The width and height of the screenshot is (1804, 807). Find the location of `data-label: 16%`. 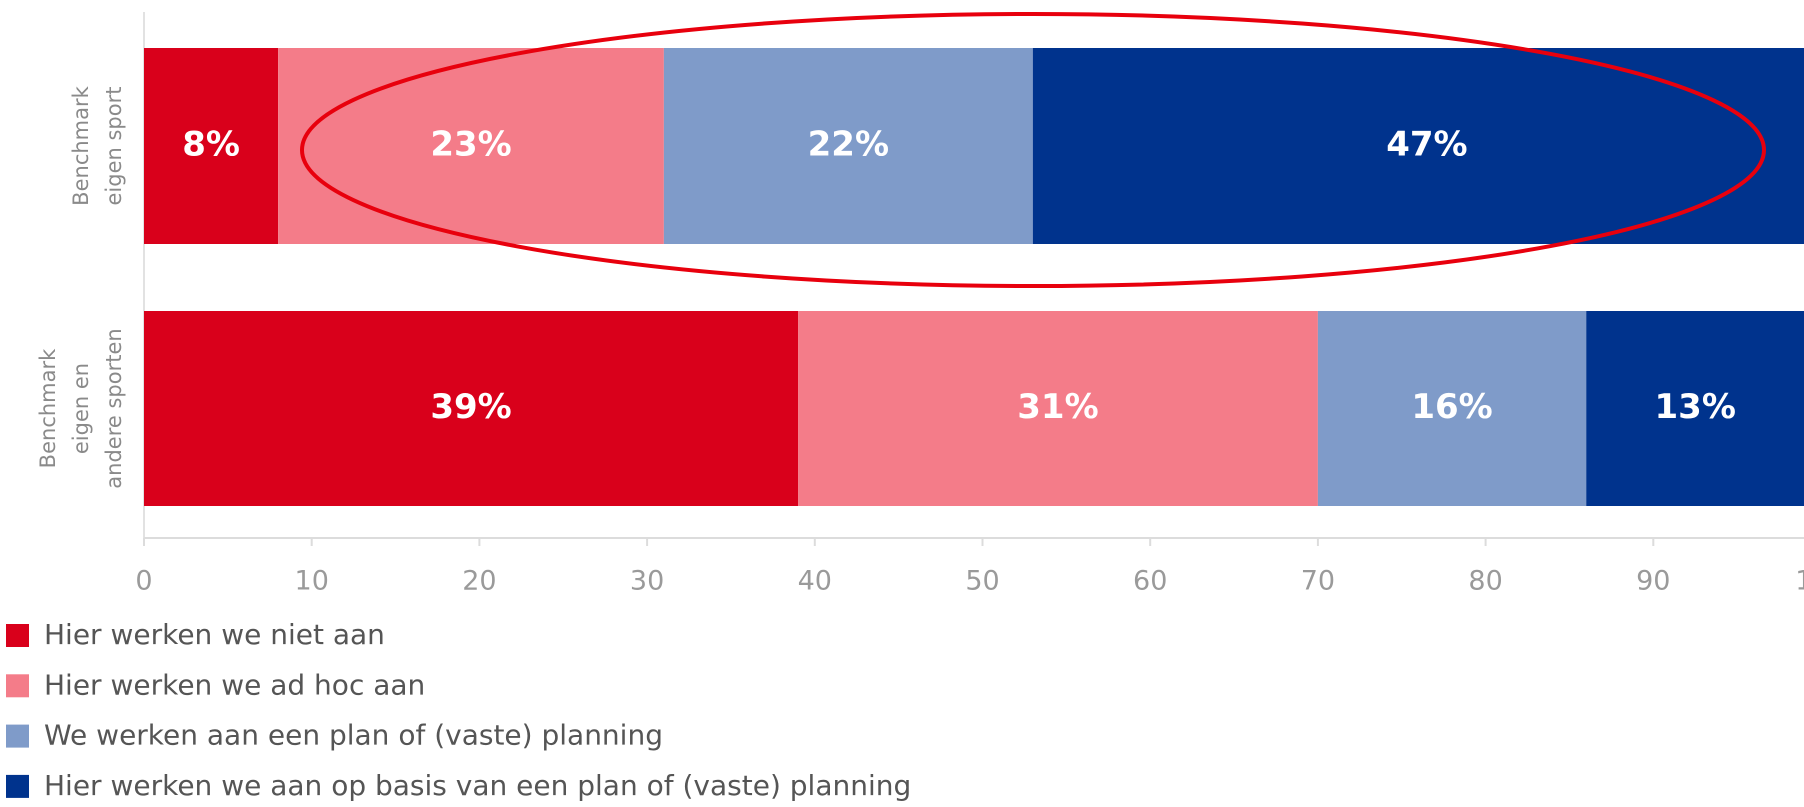

data-label: 16% is located at coordinates (1451, 407).